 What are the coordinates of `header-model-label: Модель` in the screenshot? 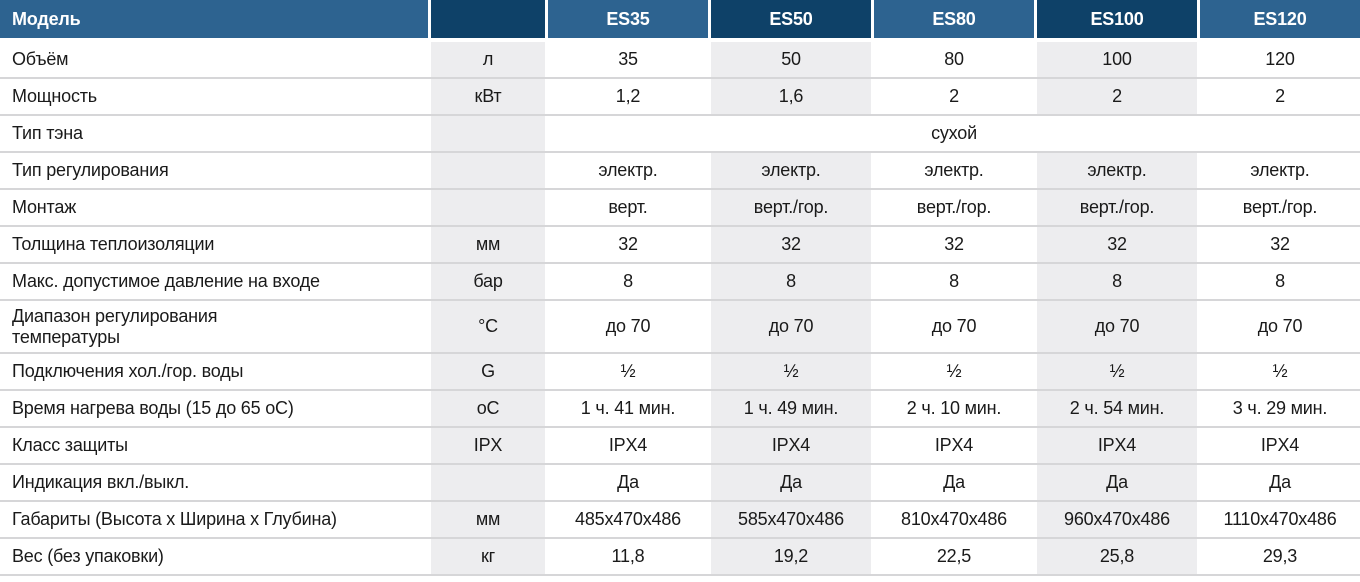 It's located at (214, 19).